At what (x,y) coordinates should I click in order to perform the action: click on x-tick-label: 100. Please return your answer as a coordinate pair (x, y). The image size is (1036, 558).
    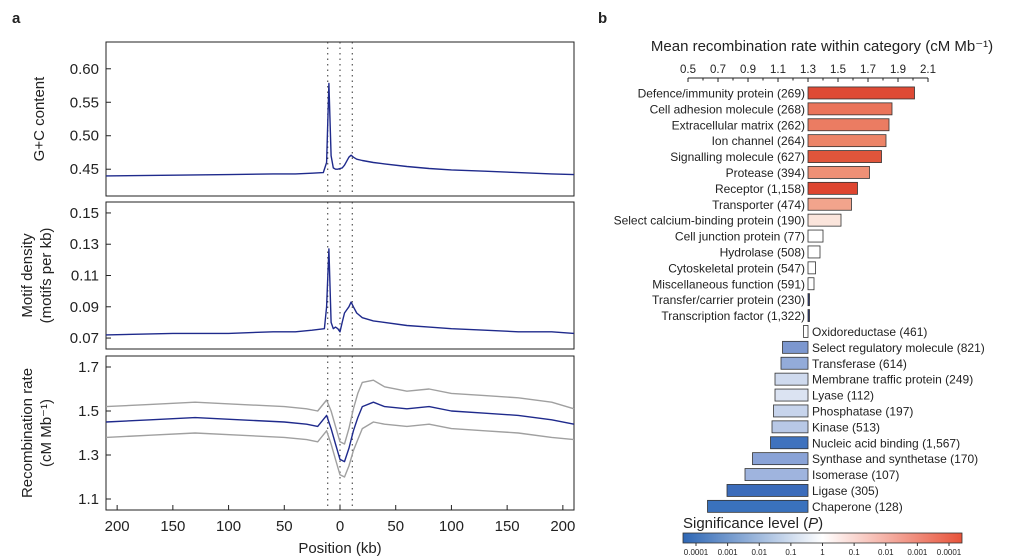
    Looking at the image, I should click on (451, 526).